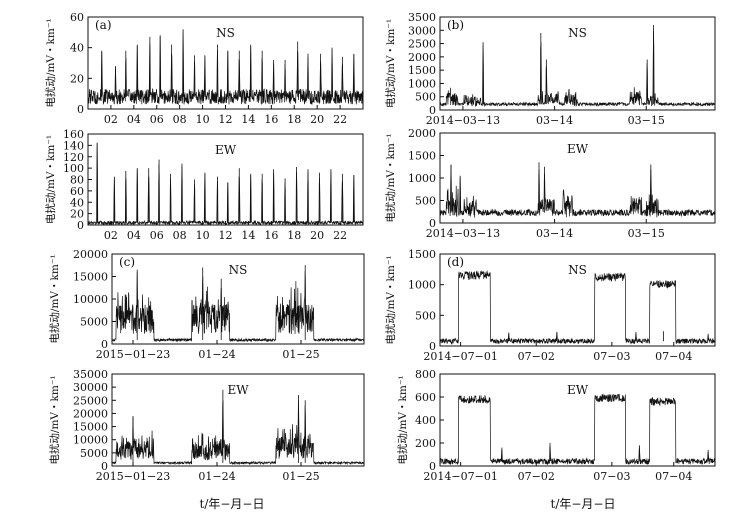 The image size is (731, 518). I want to click on y-tick-label: 500, so click(425, 315).